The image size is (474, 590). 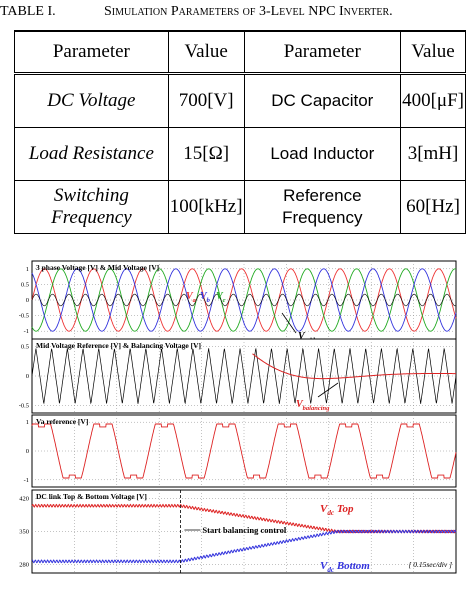 What do you see at coordinates (91, 100) in the screenshot?
I see `table-cell: DC Voltage` at bounding box center [91, 100].